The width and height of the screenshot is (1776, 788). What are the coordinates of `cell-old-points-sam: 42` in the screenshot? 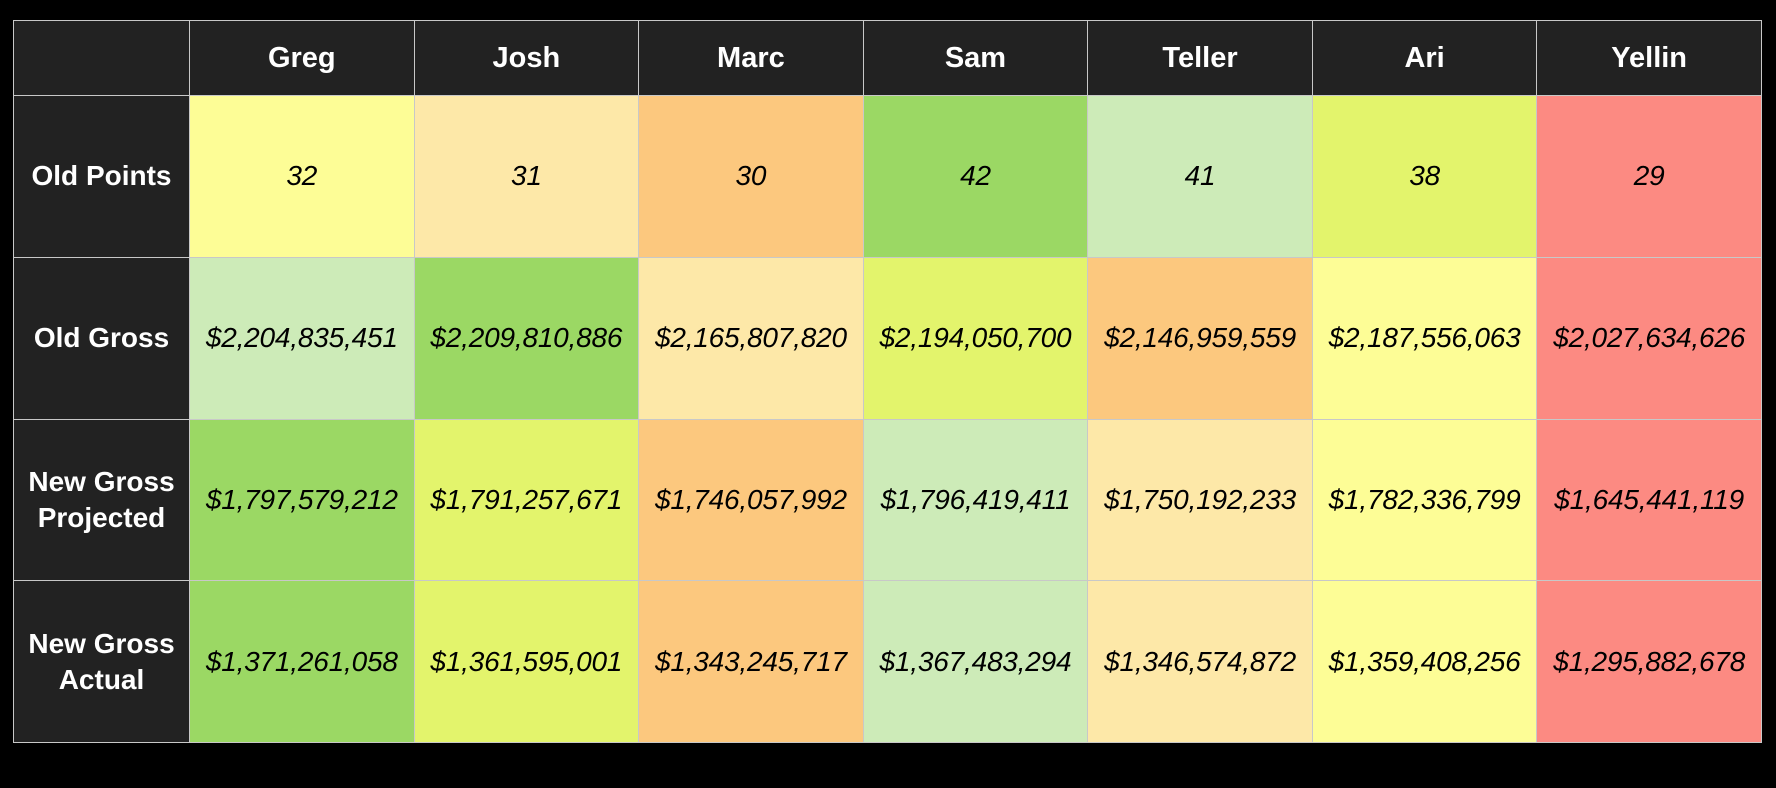 It's located at (975, 176).